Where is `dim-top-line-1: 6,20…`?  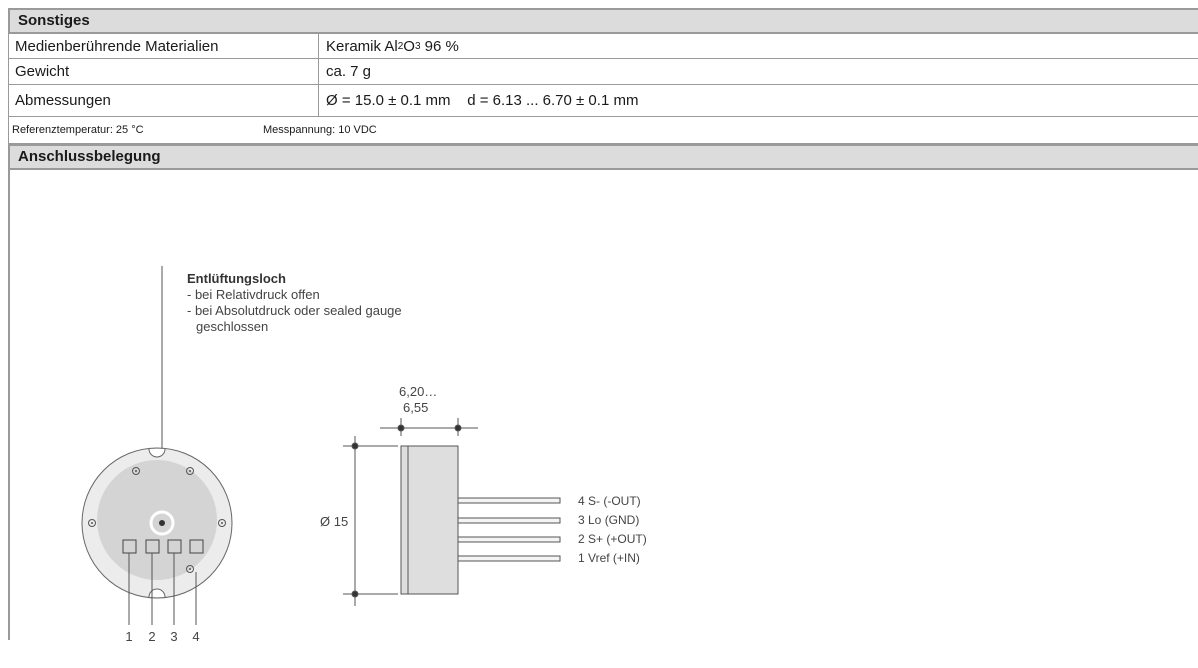
dim-top-line-1: 6,20… is located at coordinates (418, 391).